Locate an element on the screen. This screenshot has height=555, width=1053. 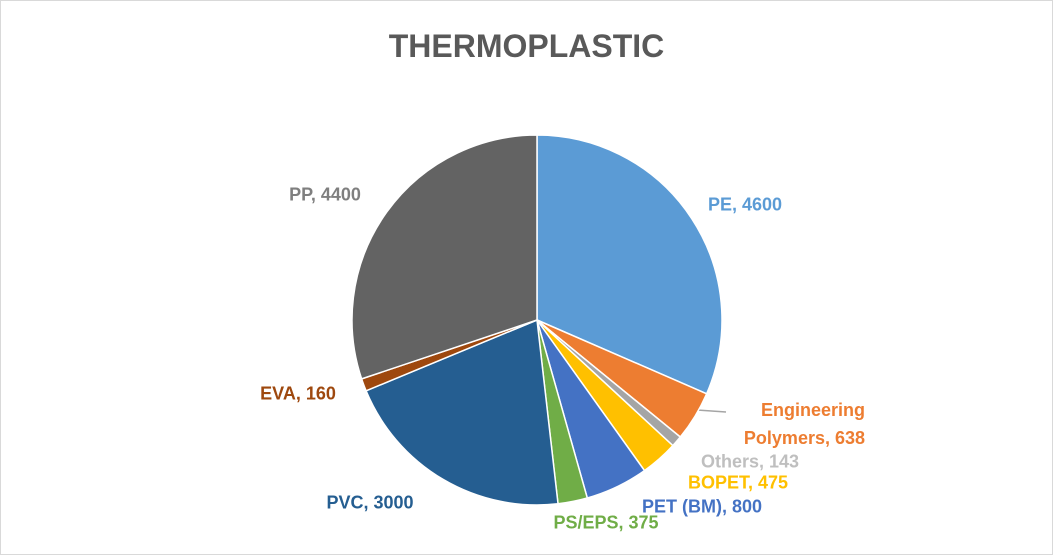
leader-line is located at coordinates (711, 411).